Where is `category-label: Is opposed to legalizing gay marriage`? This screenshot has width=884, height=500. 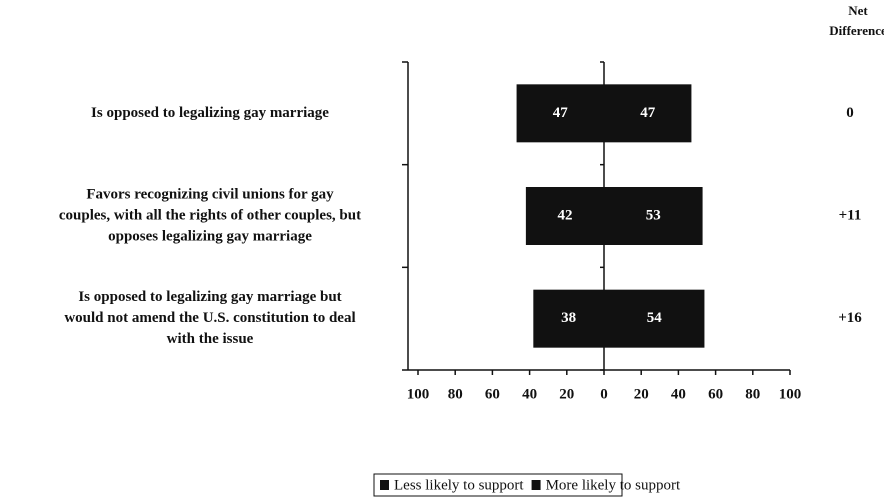 category-label: Is opposed to legalizing gay marriage is located at coordinates (210, 113).